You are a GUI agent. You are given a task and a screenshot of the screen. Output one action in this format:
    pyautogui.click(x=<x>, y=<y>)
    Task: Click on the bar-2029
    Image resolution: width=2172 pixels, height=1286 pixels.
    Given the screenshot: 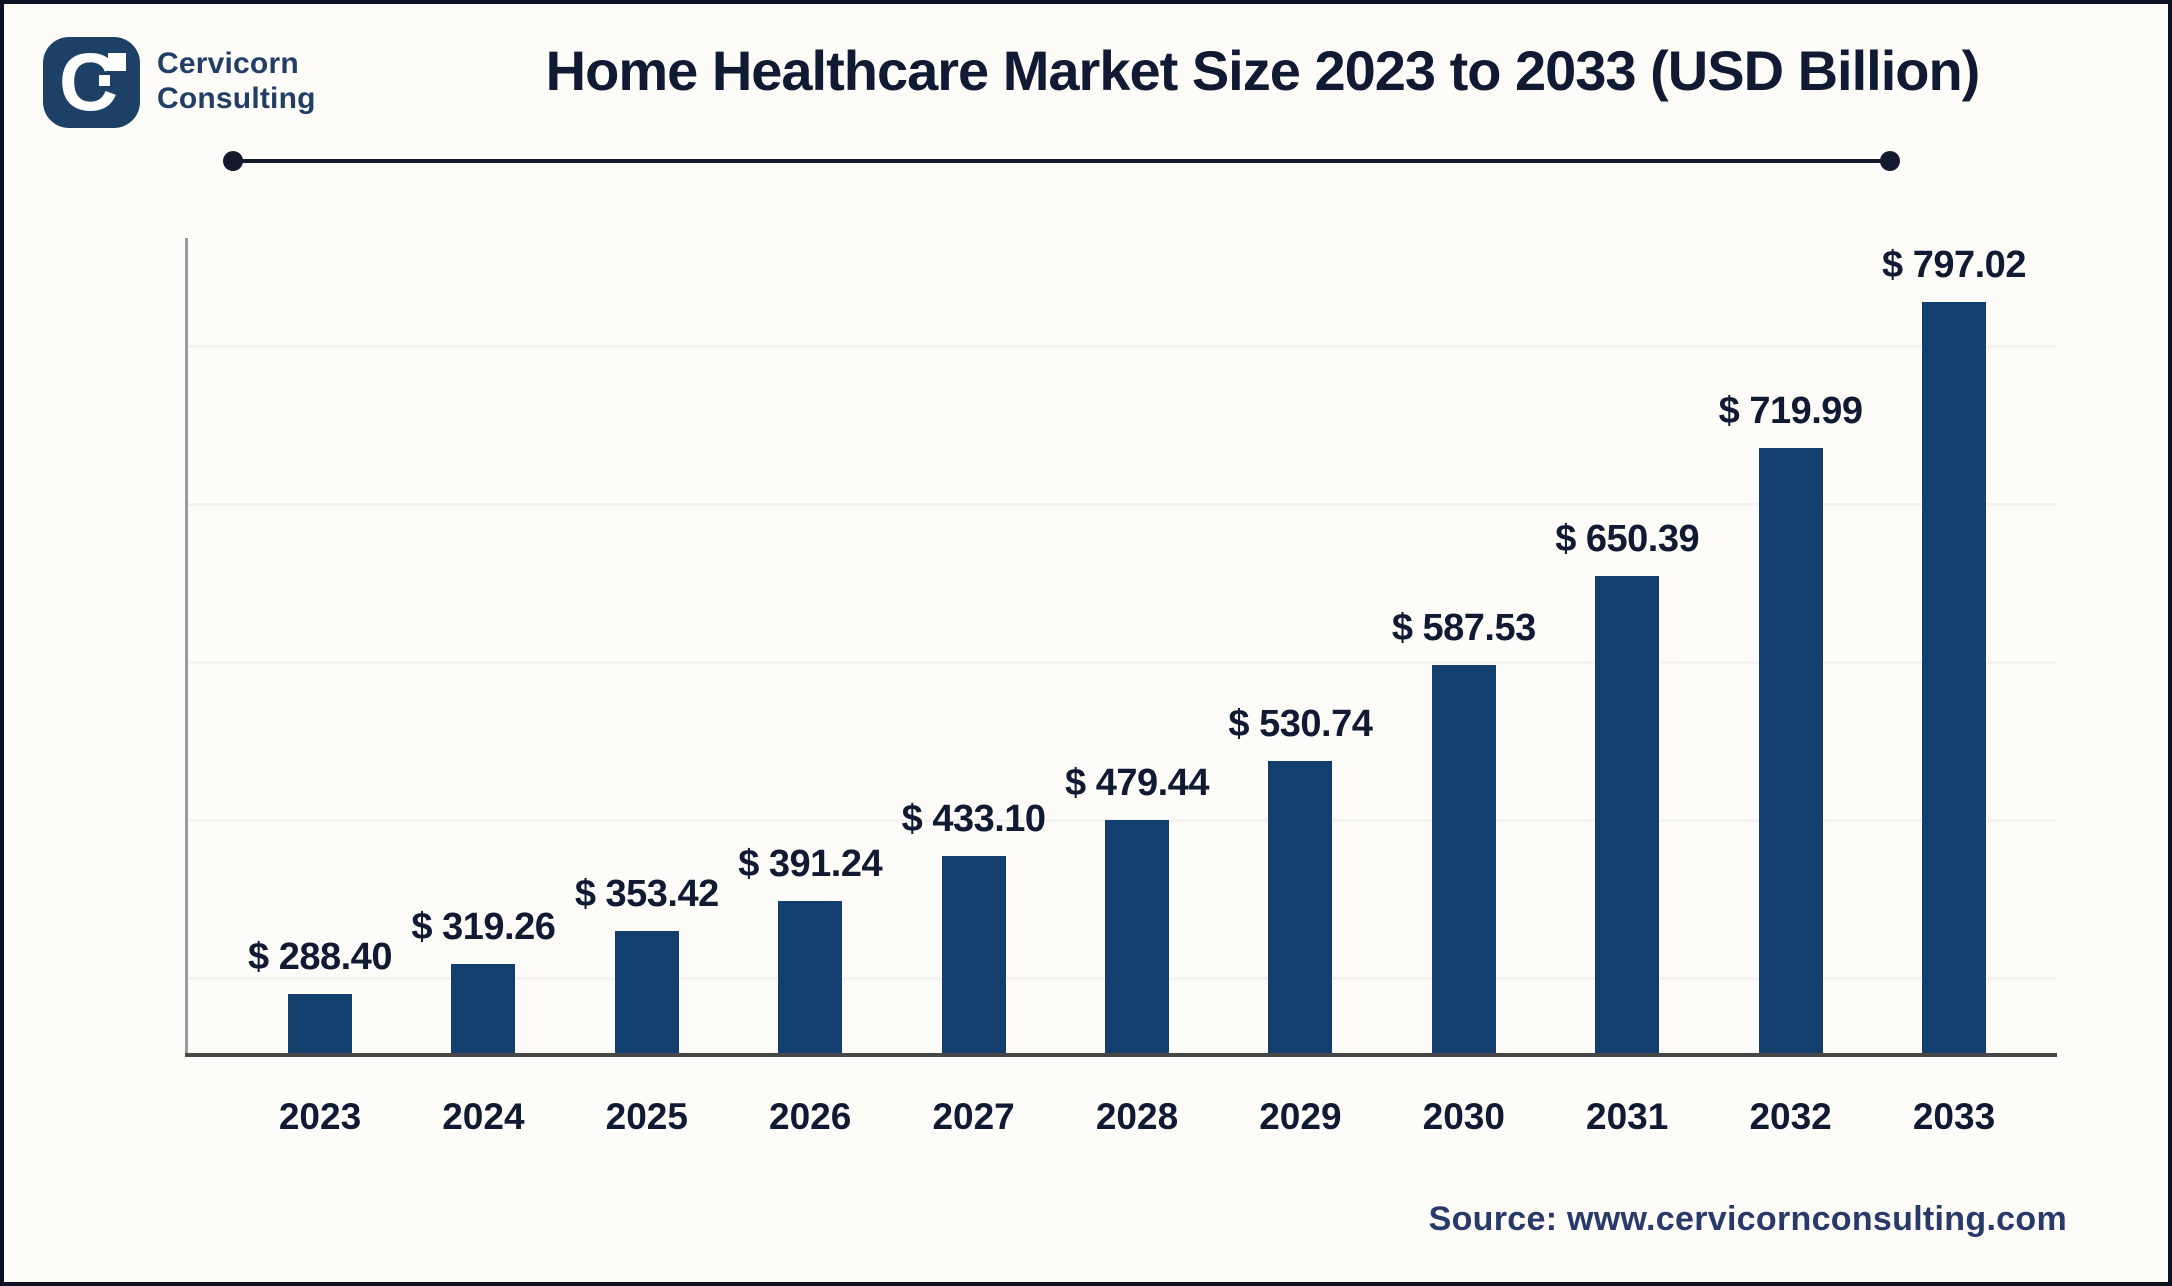 What is the action you would take?
    pyautogui.click(x=1300, y=907)
    